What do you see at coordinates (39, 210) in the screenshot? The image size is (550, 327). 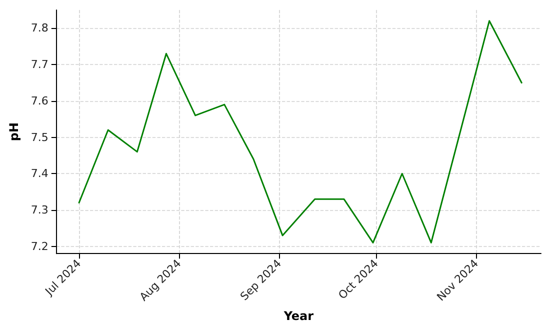 I see `y-tick-label: 7.3` at bounding box center [39, 210].